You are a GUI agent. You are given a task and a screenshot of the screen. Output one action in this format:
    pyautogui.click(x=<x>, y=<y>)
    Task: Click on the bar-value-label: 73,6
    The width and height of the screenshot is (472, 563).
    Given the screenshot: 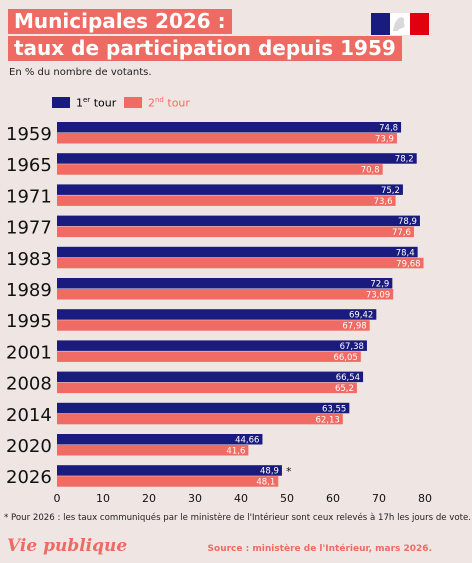 What is the action you would take?
    pyautogui.click(x=383, y=202)
    